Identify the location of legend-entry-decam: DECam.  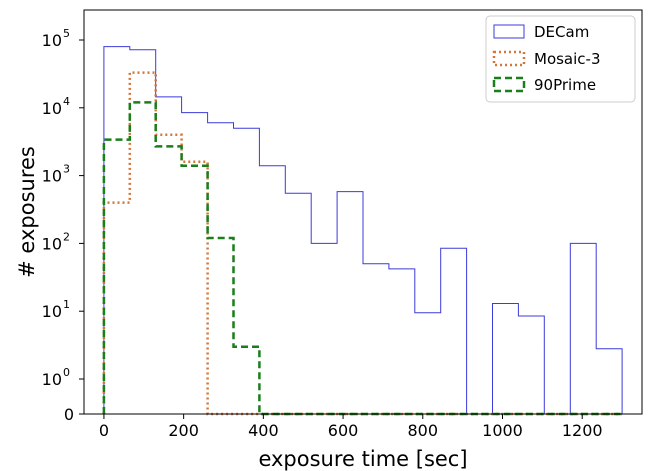
(541, 32).